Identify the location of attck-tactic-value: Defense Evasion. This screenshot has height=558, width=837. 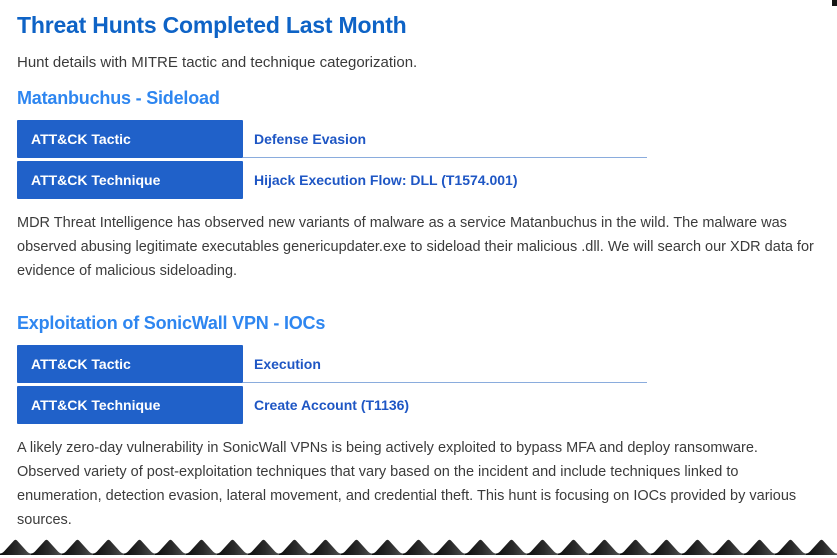
(445, 139).